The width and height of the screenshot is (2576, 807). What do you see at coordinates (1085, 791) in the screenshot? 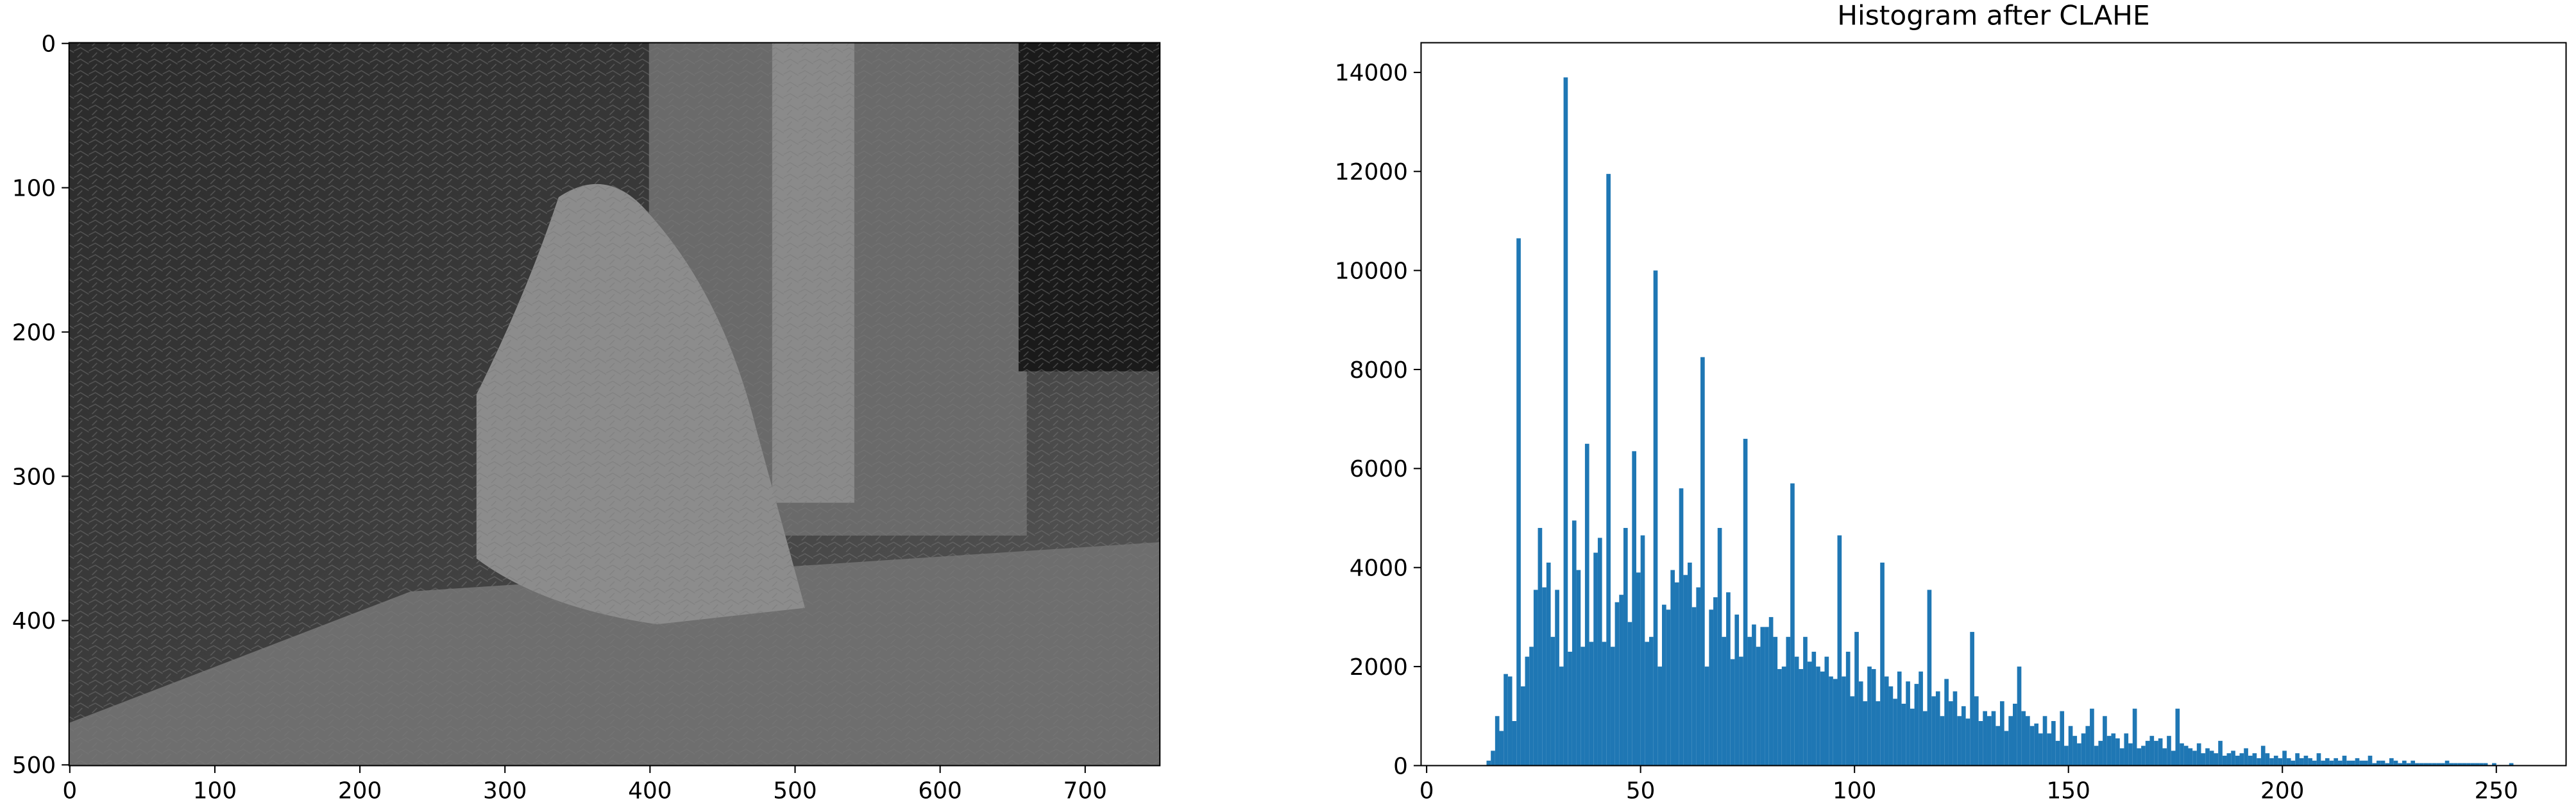
I see `x-tick-label: 700` at bounding box center [1085, 791].